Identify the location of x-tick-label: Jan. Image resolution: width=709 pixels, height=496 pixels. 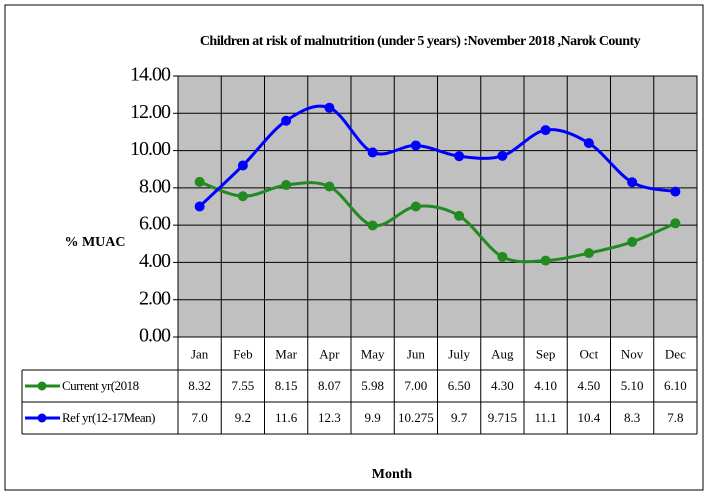
(200, 353).